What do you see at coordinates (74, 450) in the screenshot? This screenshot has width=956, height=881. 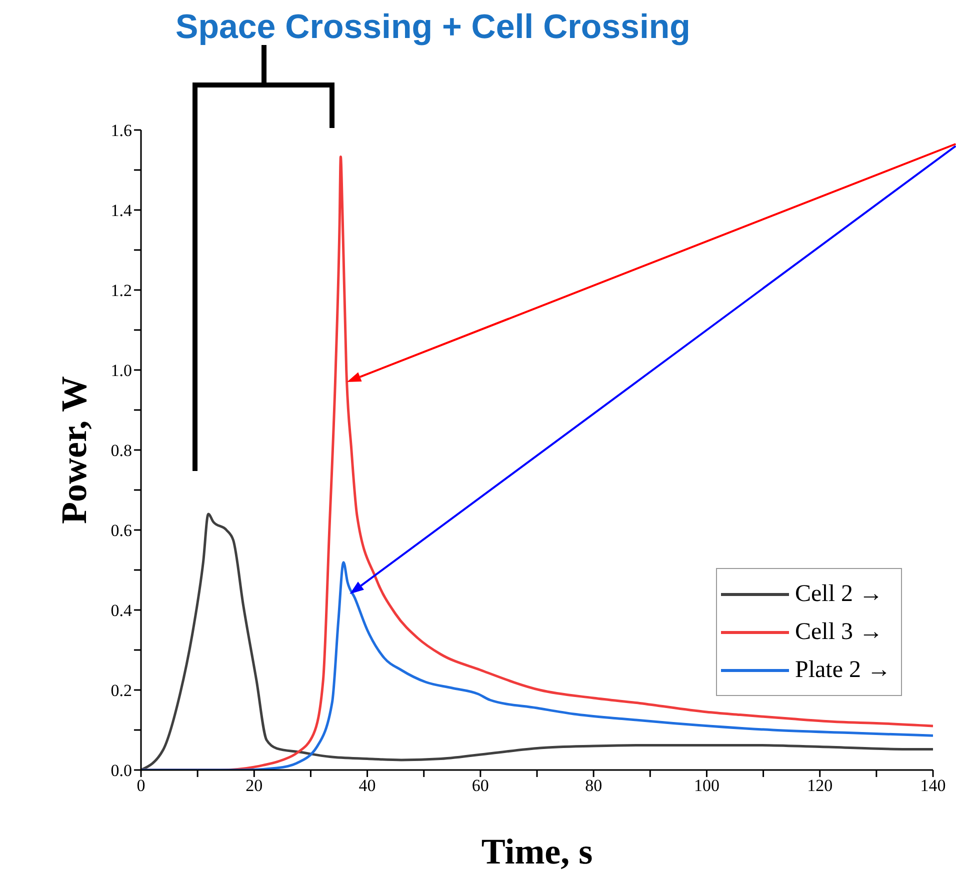 I see `y-axis-title: Power, W` at bounding box center [74, 450].